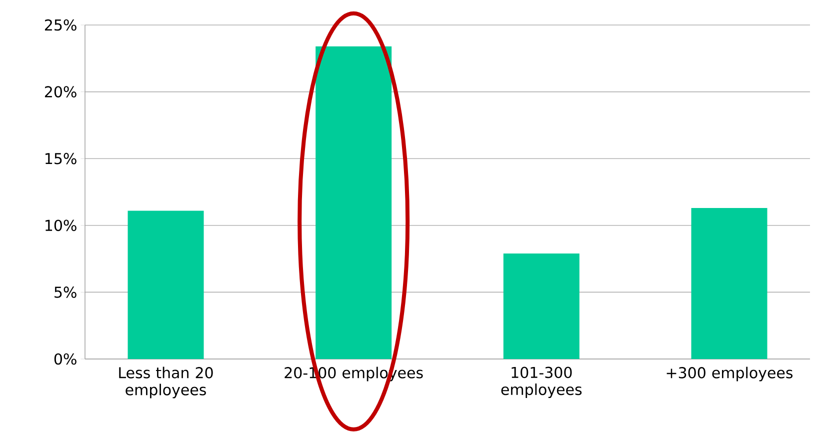 The image size is (814, 432). What do you see at coordinates (60, 25) in the screenshot?
I see `y-tick-label: 25%` at bounding box center [60, 25].